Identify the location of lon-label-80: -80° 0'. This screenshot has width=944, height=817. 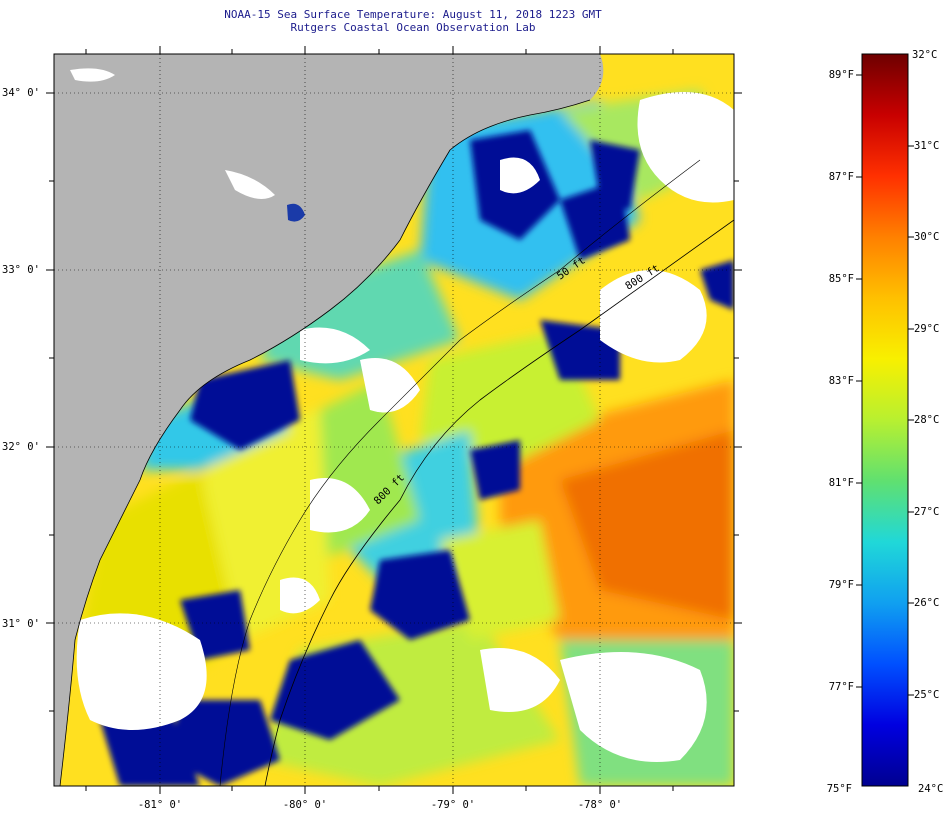
(305, 805).